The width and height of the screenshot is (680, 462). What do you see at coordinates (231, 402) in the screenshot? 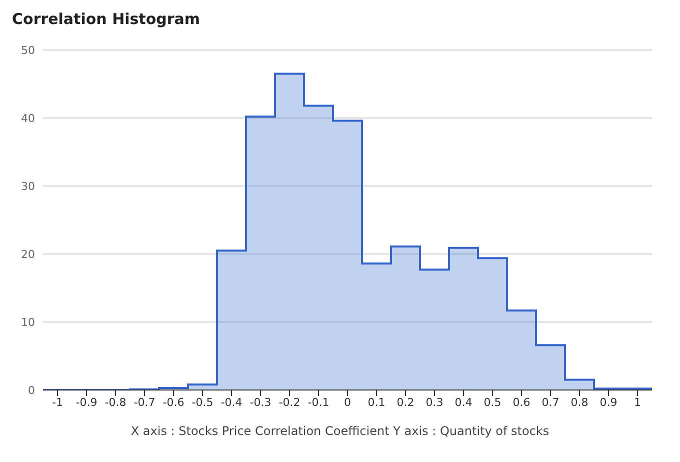
I see `x-tick-label: -0.4` at bounding box center [231, 402].